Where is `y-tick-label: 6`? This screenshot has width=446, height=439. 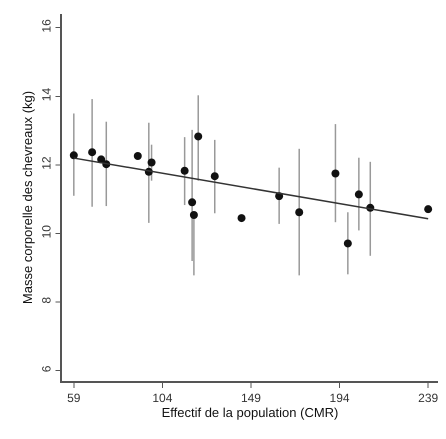
y-tick-label: 6 is located at coordinates (46, 368).